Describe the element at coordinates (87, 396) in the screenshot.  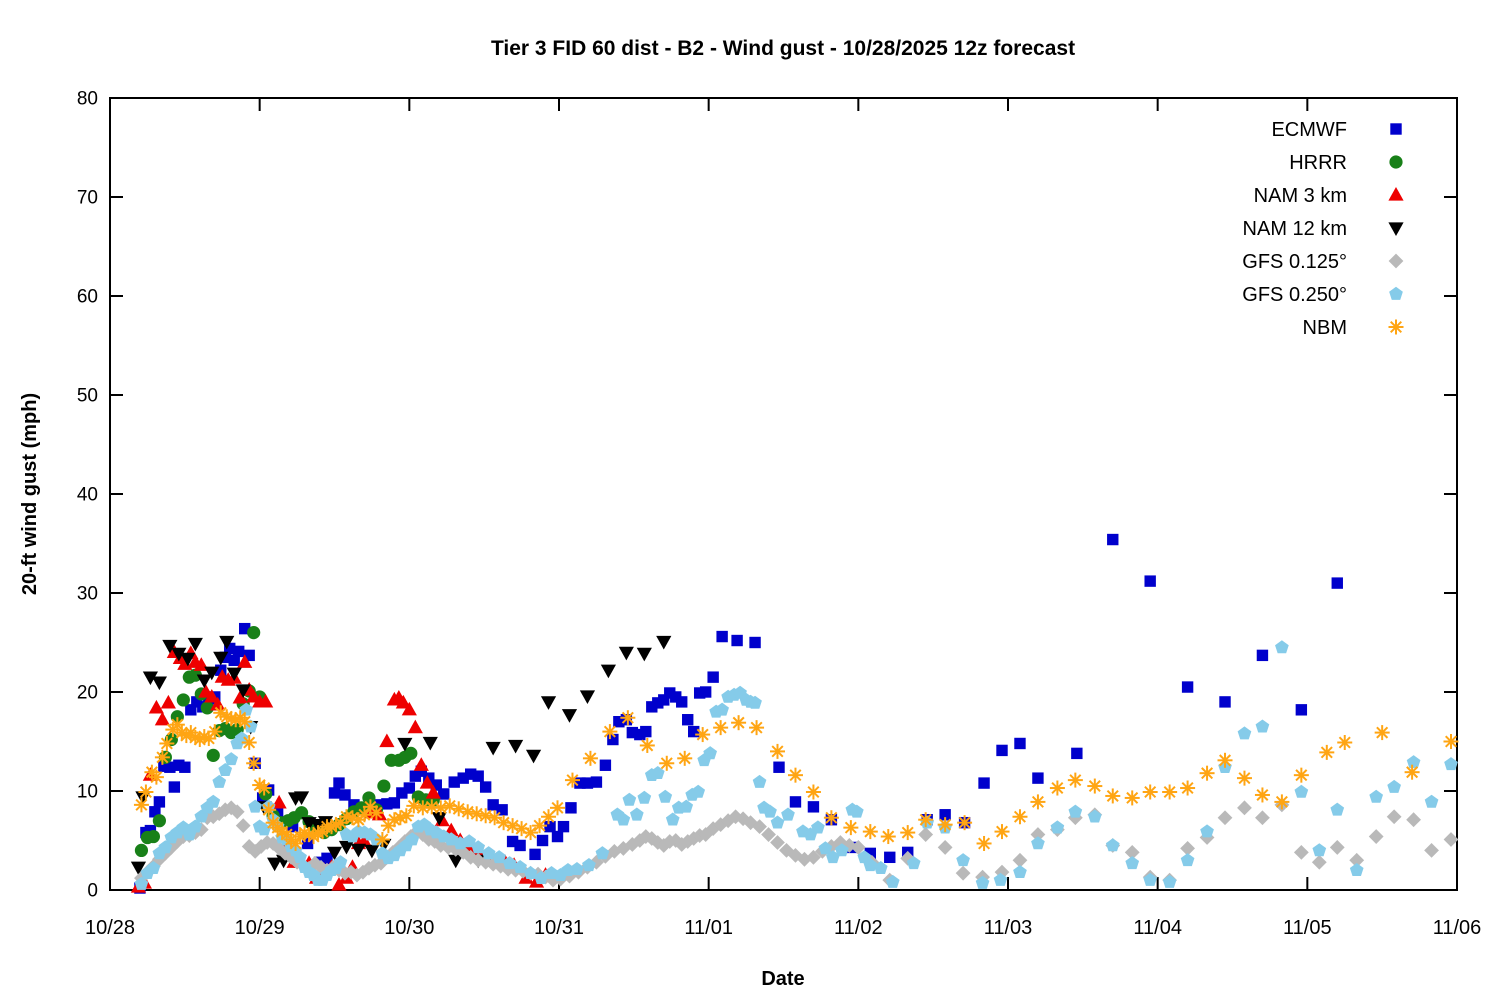
I see `y-tick-label: 50` at that location.